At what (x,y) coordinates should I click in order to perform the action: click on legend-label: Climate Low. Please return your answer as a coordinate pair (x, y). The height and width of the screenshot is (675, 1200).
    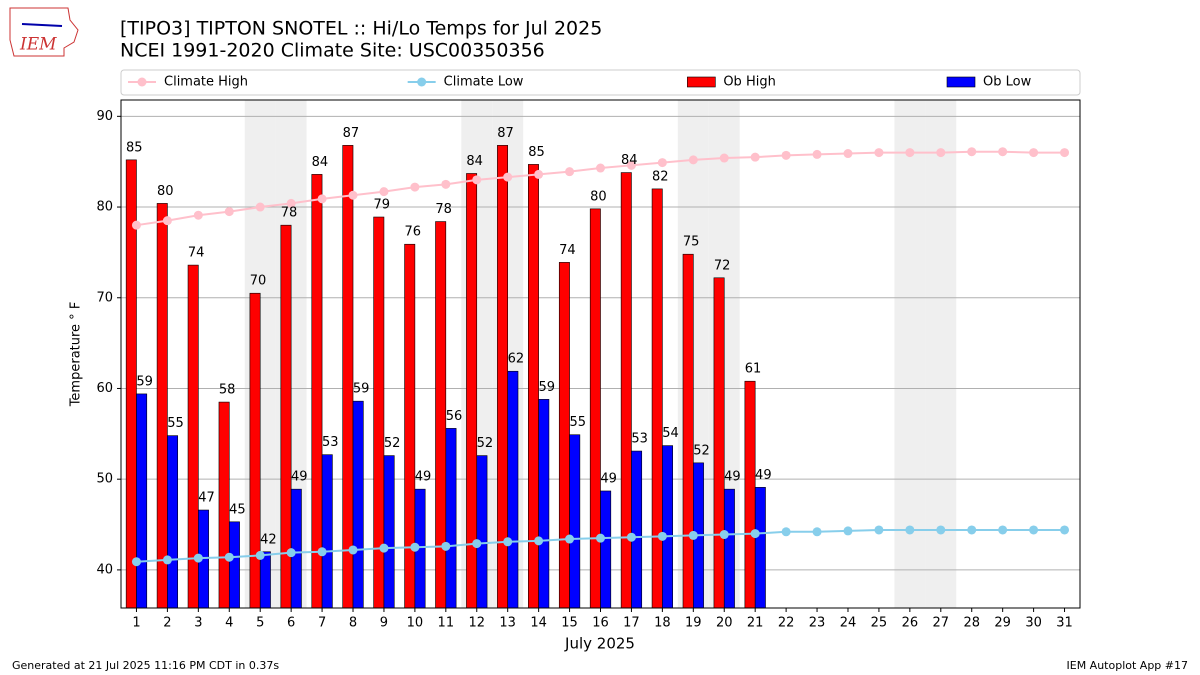
    Looking at the image, I should click on (484, 82).